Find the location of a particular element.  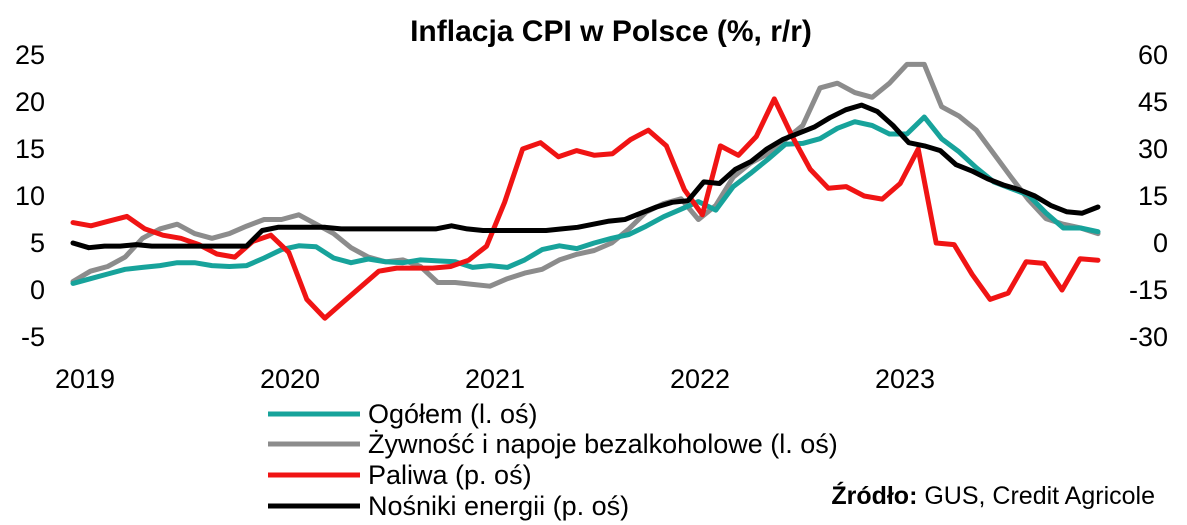

source-text: GUS, Credit Agricole is located at coordinates (1036, 496).